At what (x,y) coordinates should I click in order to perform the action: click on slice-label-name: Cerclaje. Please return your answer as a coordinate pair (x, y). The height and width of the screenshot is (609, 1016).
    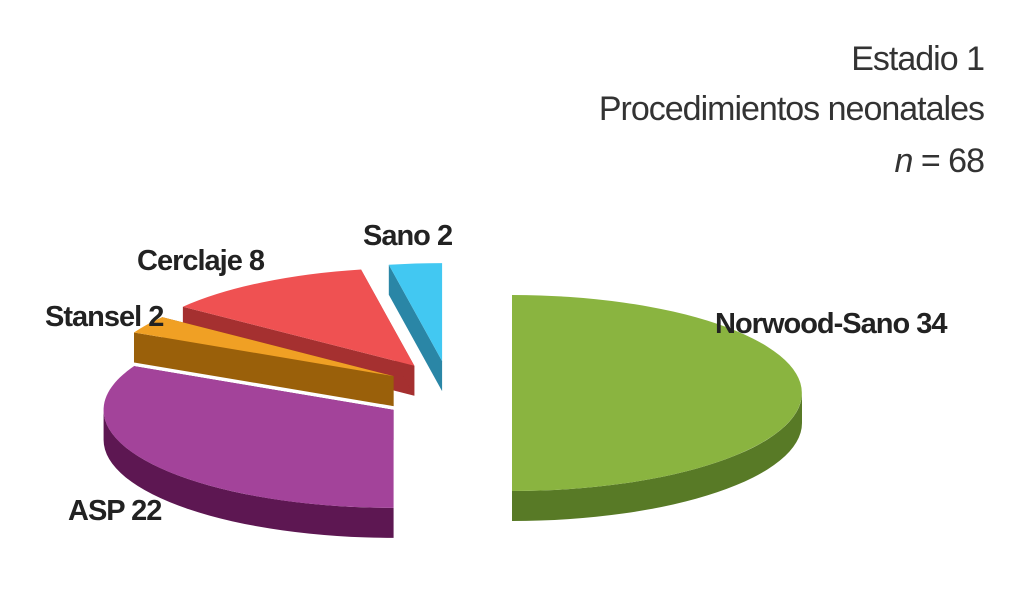
    Looking at the image, I should click on (190, 261).